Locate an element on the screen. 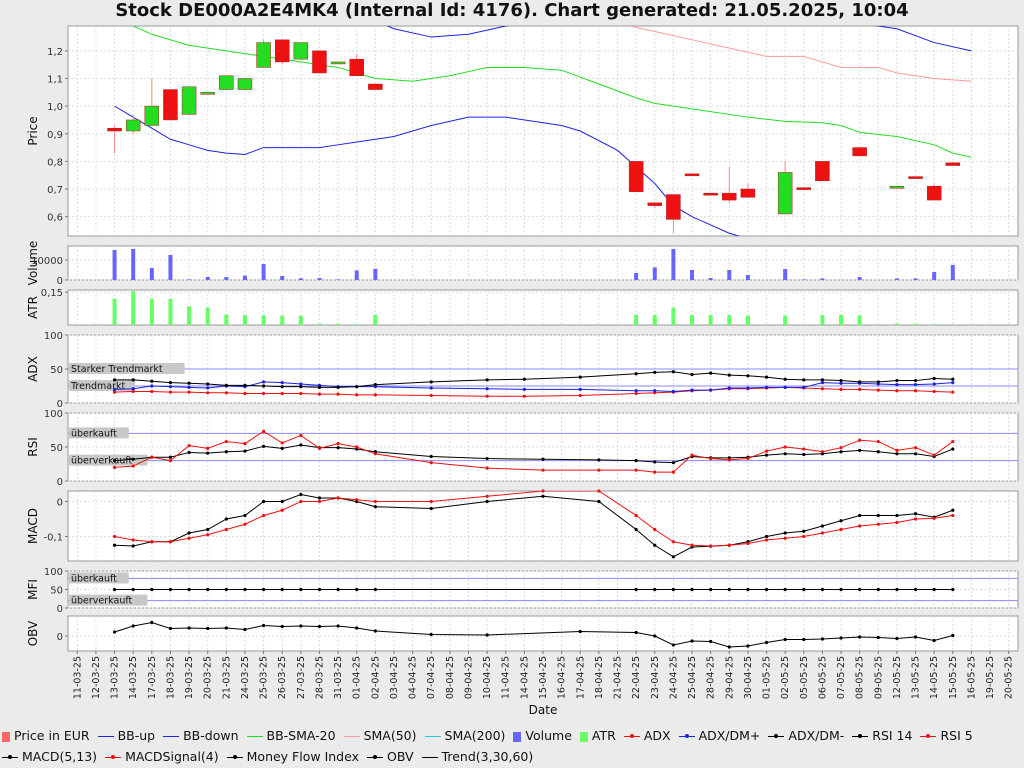 The image size is (1024, 768). x-tick-label: 11-04-25 is located at coordinates (506, 677).